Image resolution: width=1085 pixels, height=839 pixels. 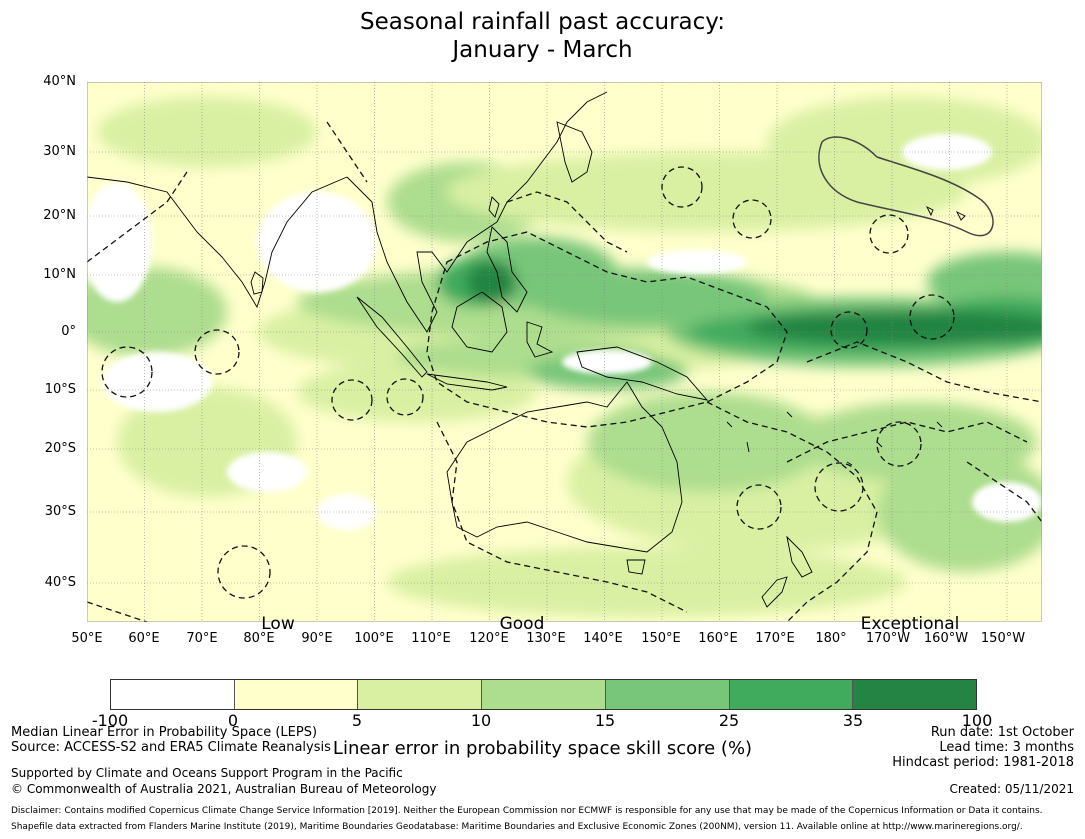 What do you see at coordinates (546, 638) in the screenshot?
I see `lon-label-130e: 130°E` at bounding box center [546, 638].